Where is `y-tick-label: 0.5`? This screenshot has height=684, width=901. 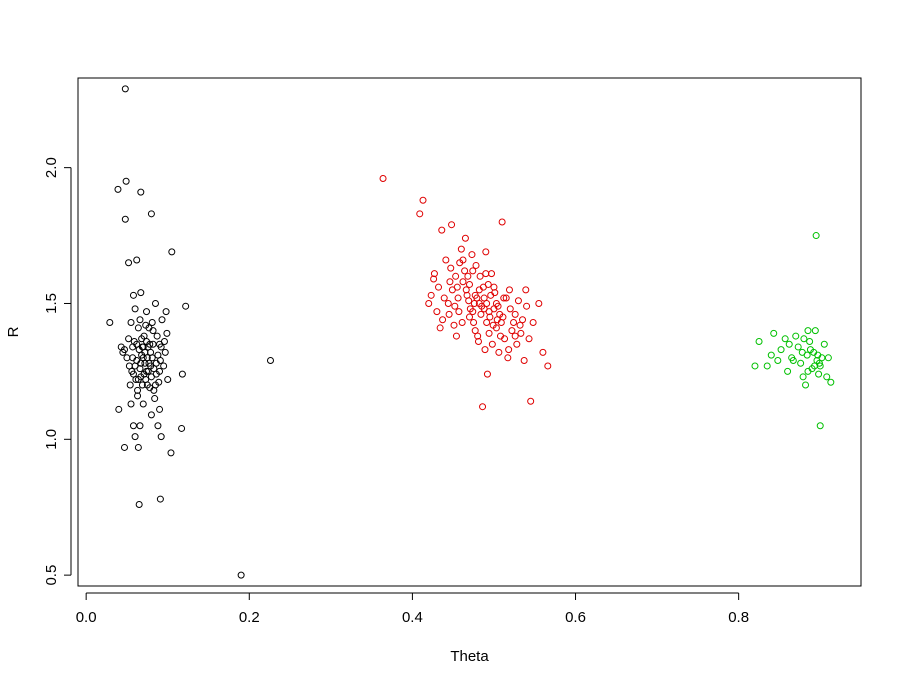
y-tick-label: 0.5 is located at coordinates (51, 575).